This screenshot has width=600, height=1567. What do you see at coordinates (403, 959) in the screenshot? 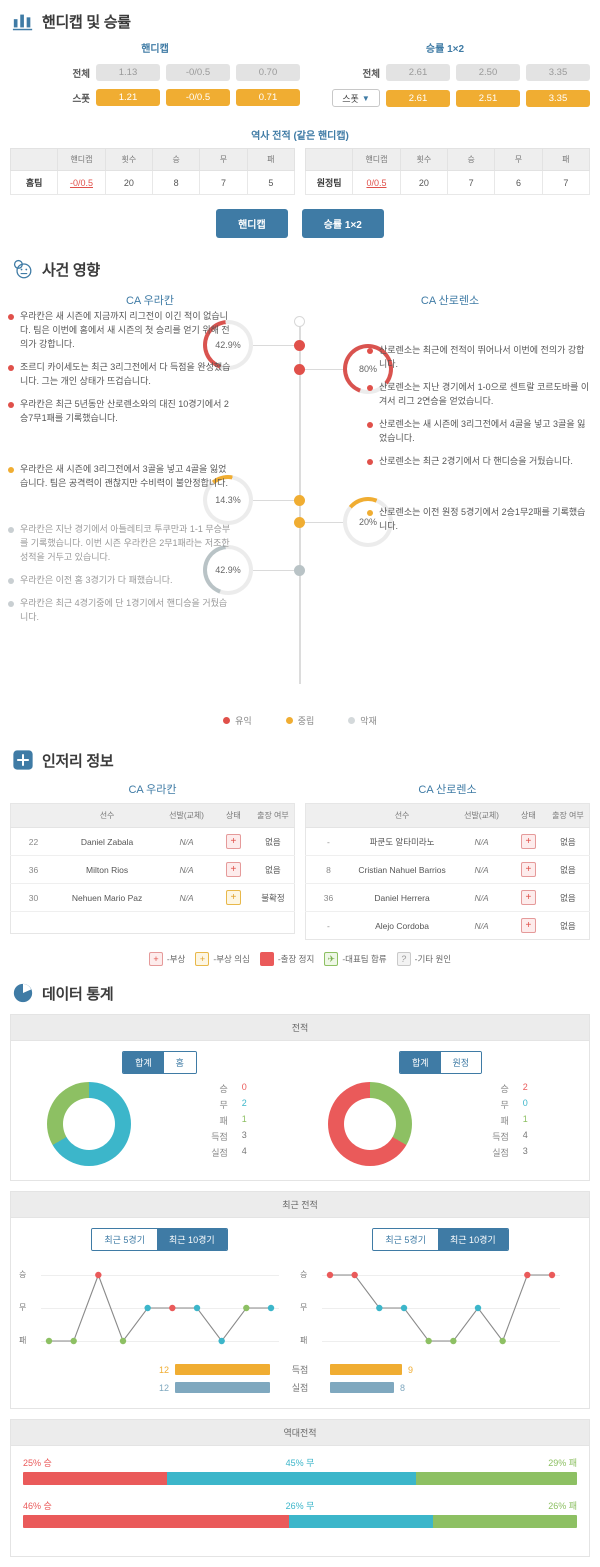
I see `other-badge-icon: ?` at bounding box center [403, 959].